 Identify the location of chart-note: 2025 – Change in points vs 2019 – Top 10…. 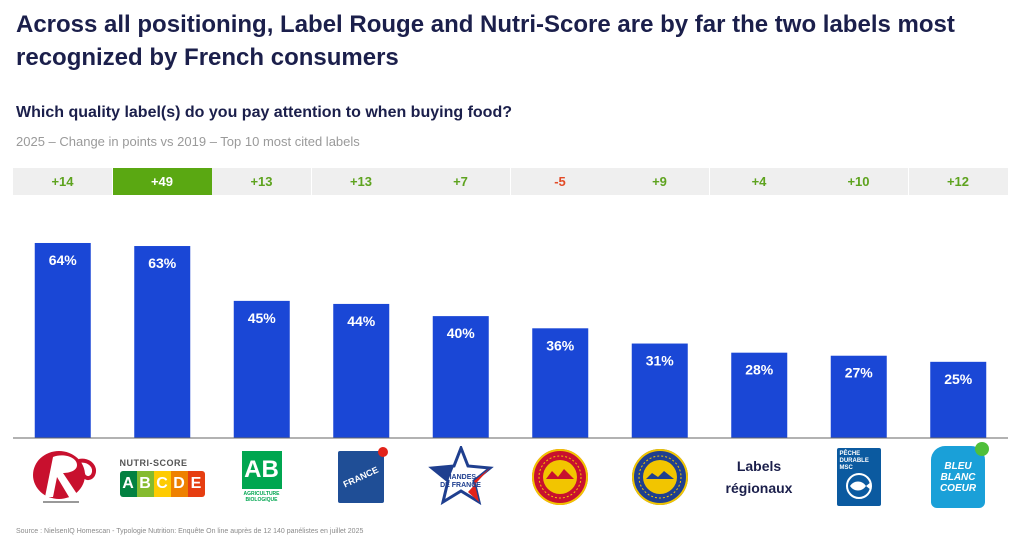
(188, 141).